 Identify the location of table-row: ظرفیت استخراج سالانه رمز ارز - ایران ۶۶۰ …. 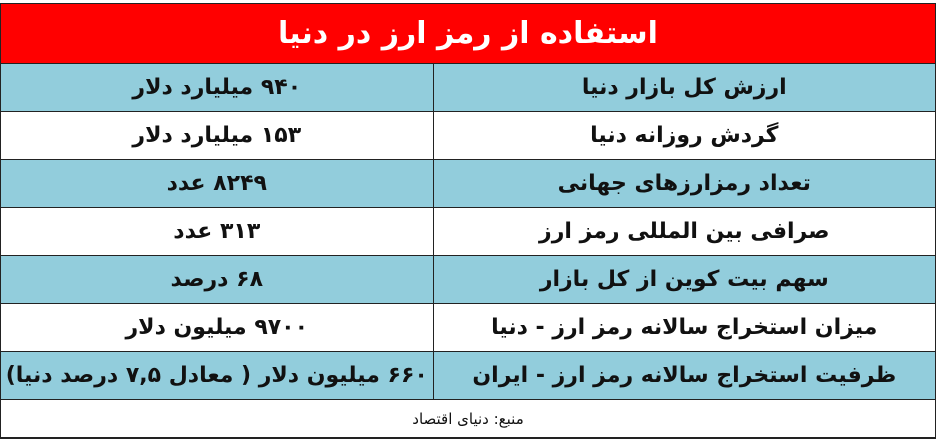
(468, 376).